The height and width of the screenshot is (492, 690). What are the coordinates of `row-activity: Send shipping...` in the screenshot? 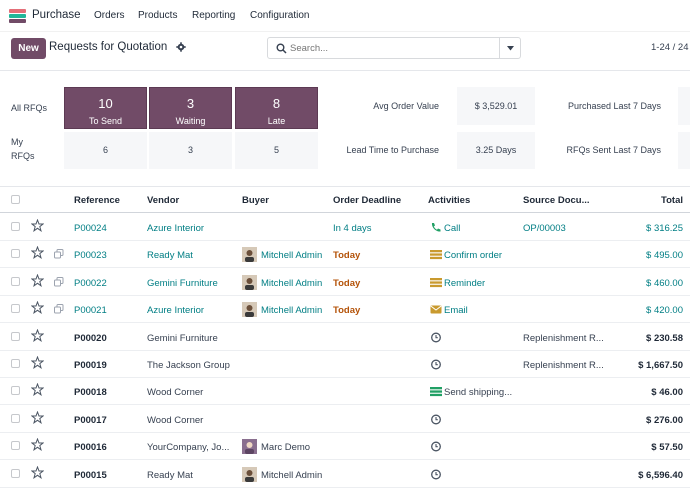 It's located at (478, 393).